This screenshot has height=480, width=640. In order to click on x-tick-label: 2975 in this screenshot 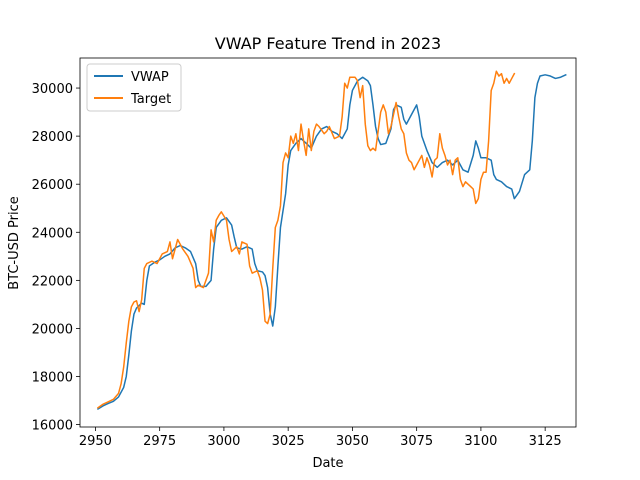, I will do `click(159, 441)`.